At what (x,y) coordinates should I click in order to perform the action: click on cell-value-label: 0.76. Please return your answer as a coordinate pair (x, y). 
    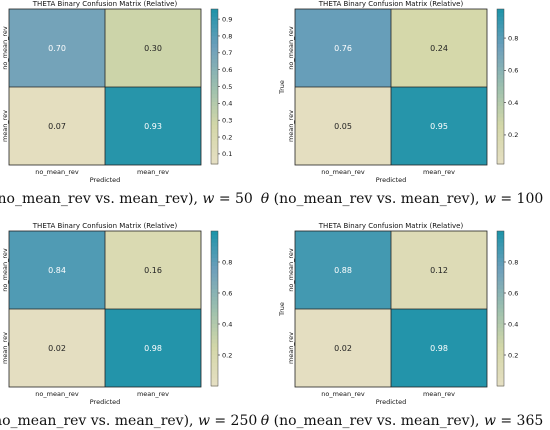
    Looking at the image, I should click on (343, 48).